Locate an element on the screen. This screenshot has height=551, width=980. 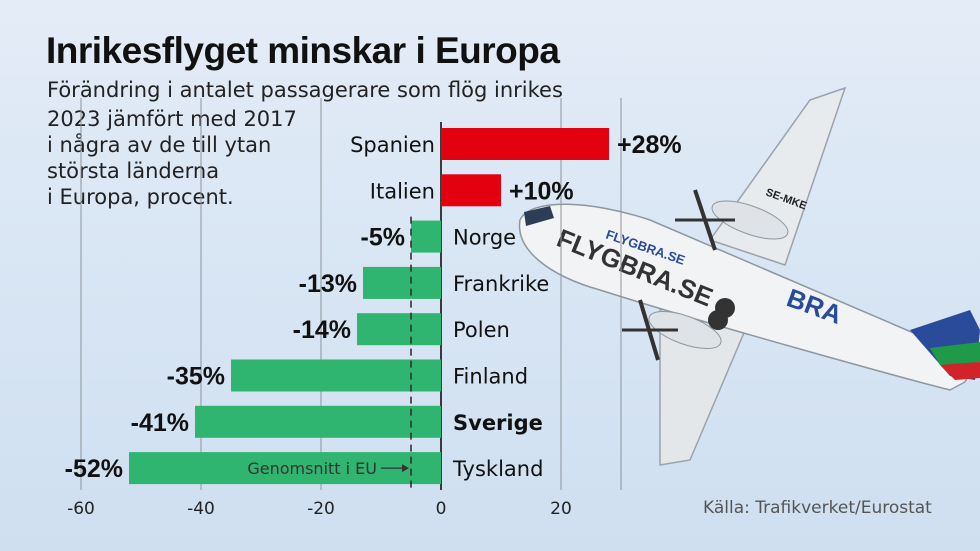
category-label-norge: Norge is located at coordinates (484, 238).